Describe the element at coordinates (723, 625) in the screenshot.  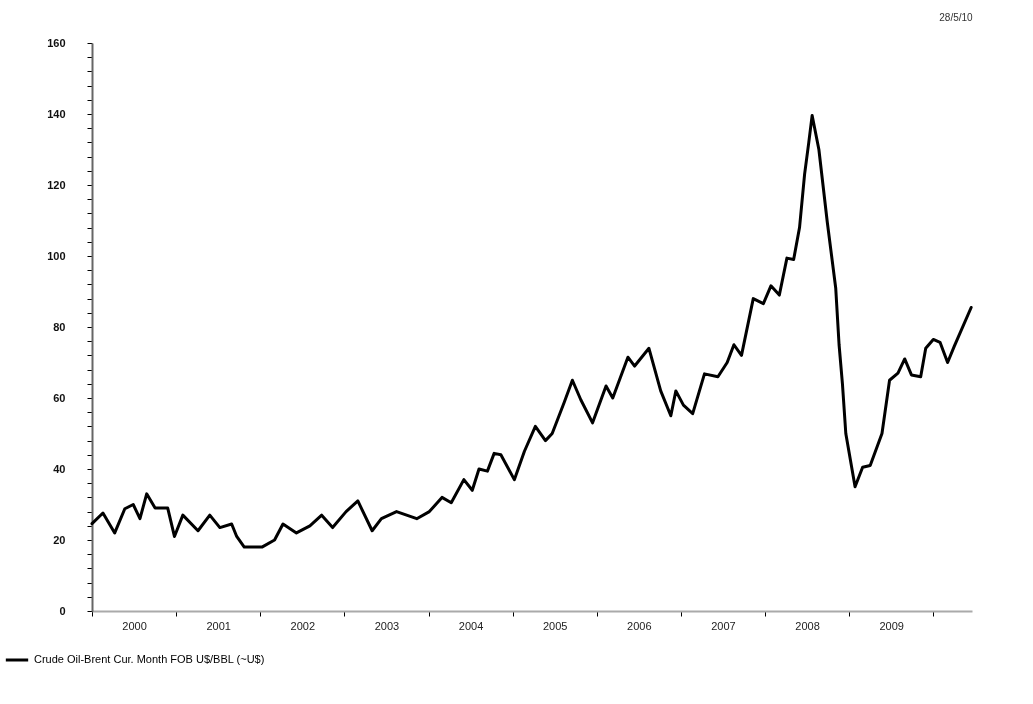
I see `x-tick-label: 2007` at that location.